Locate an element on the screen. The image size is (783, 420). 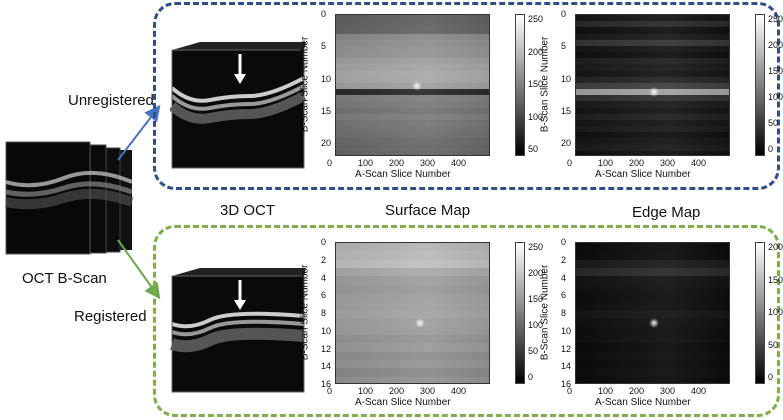
y-tick-label: 14 is located at coordinates (566, 366).